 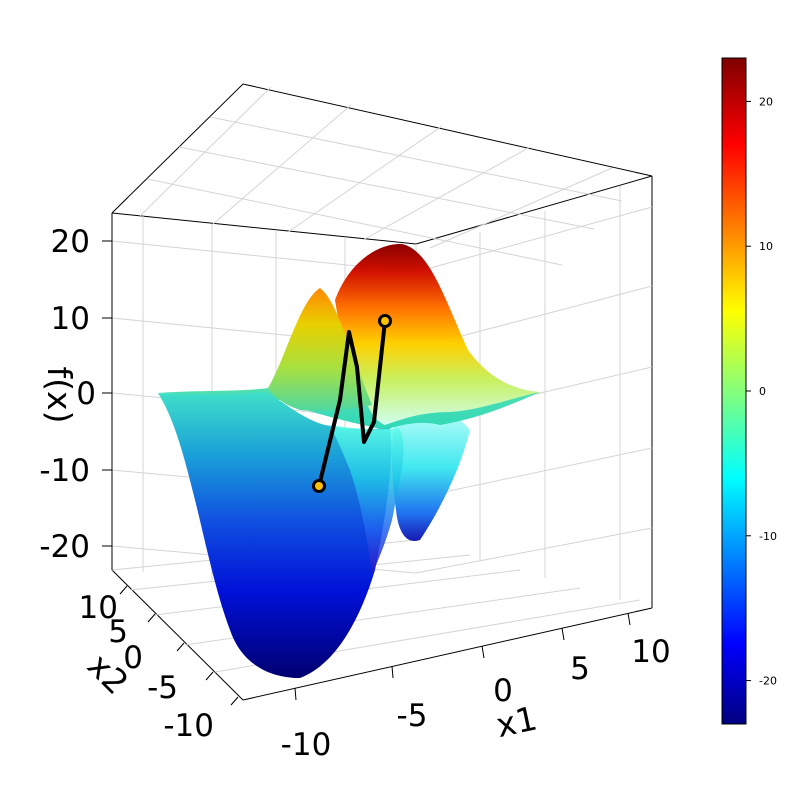 I want to click on surface-small-peak, so click(x=320, y=349).